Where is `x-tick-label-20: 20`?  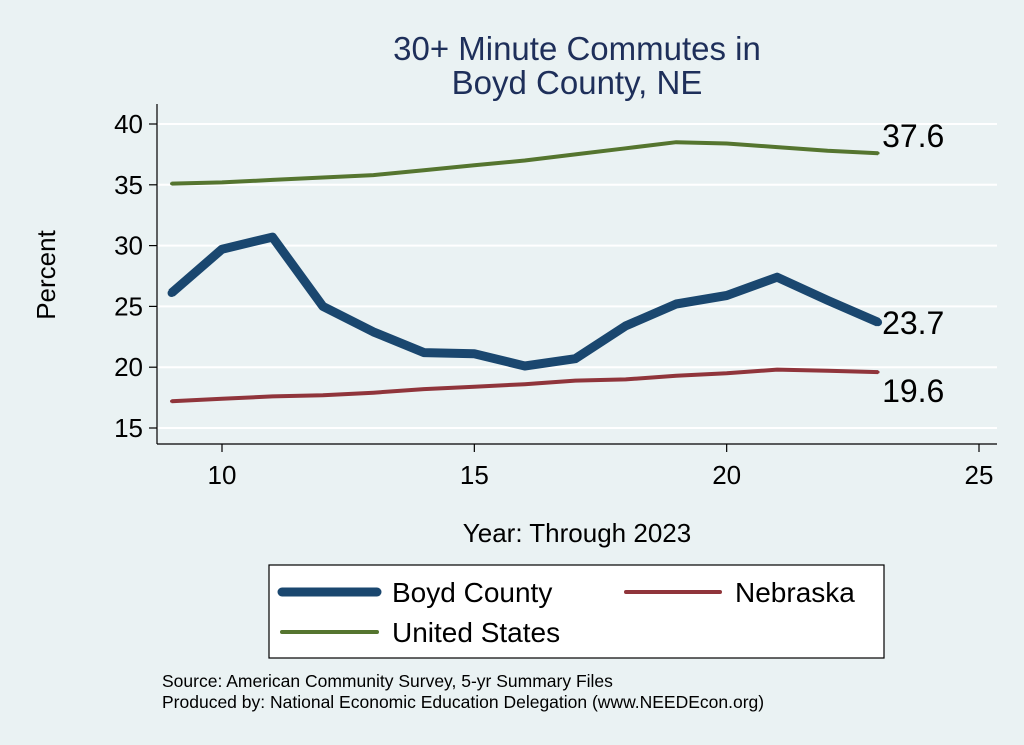
x-tick-label-20: 20 is located at coordinates (726, 475).